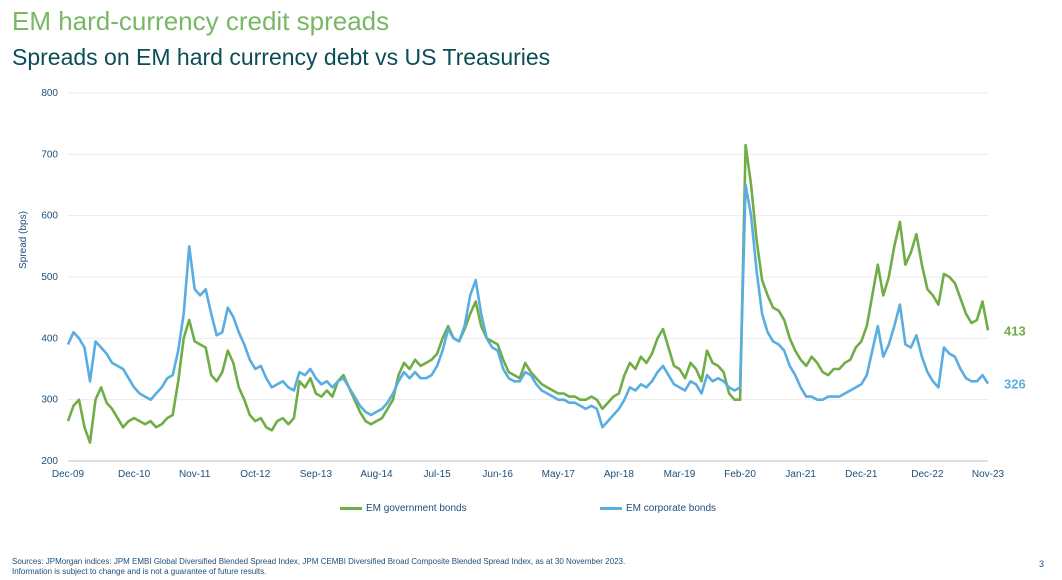  Describe the element at coordinates (619, 474) in the screenshot. I see `x-tick-label: Apr-18` at that location.